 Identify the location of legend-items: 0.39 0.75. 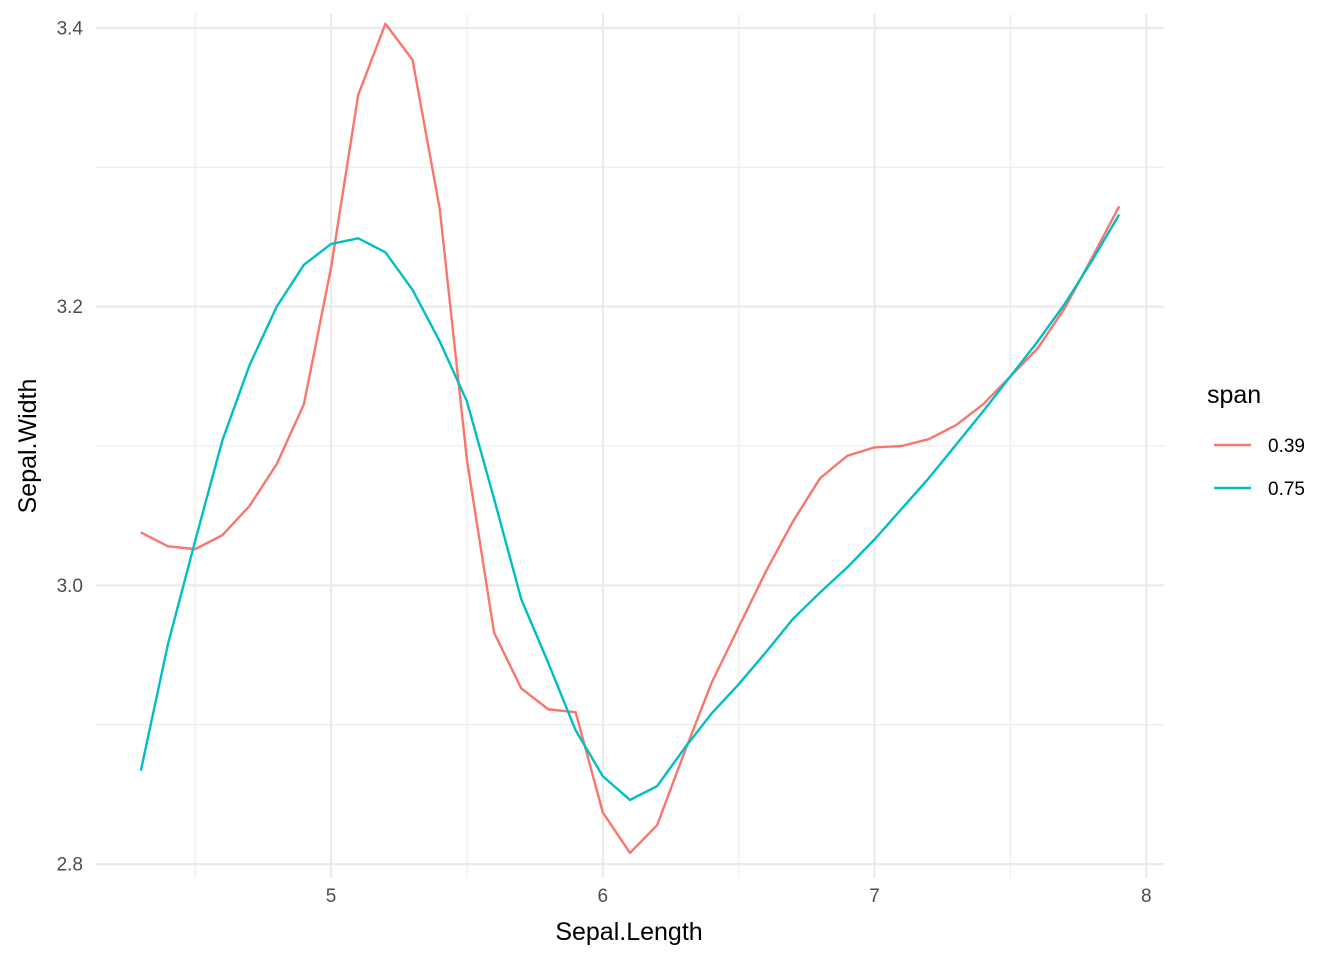
(1259, 468).